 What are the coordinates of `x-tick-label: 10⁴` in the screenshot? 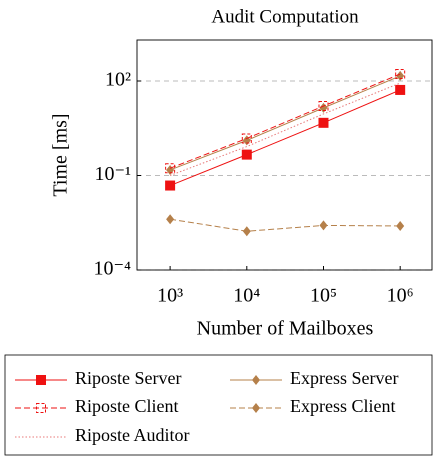 It's located at (246, 296).